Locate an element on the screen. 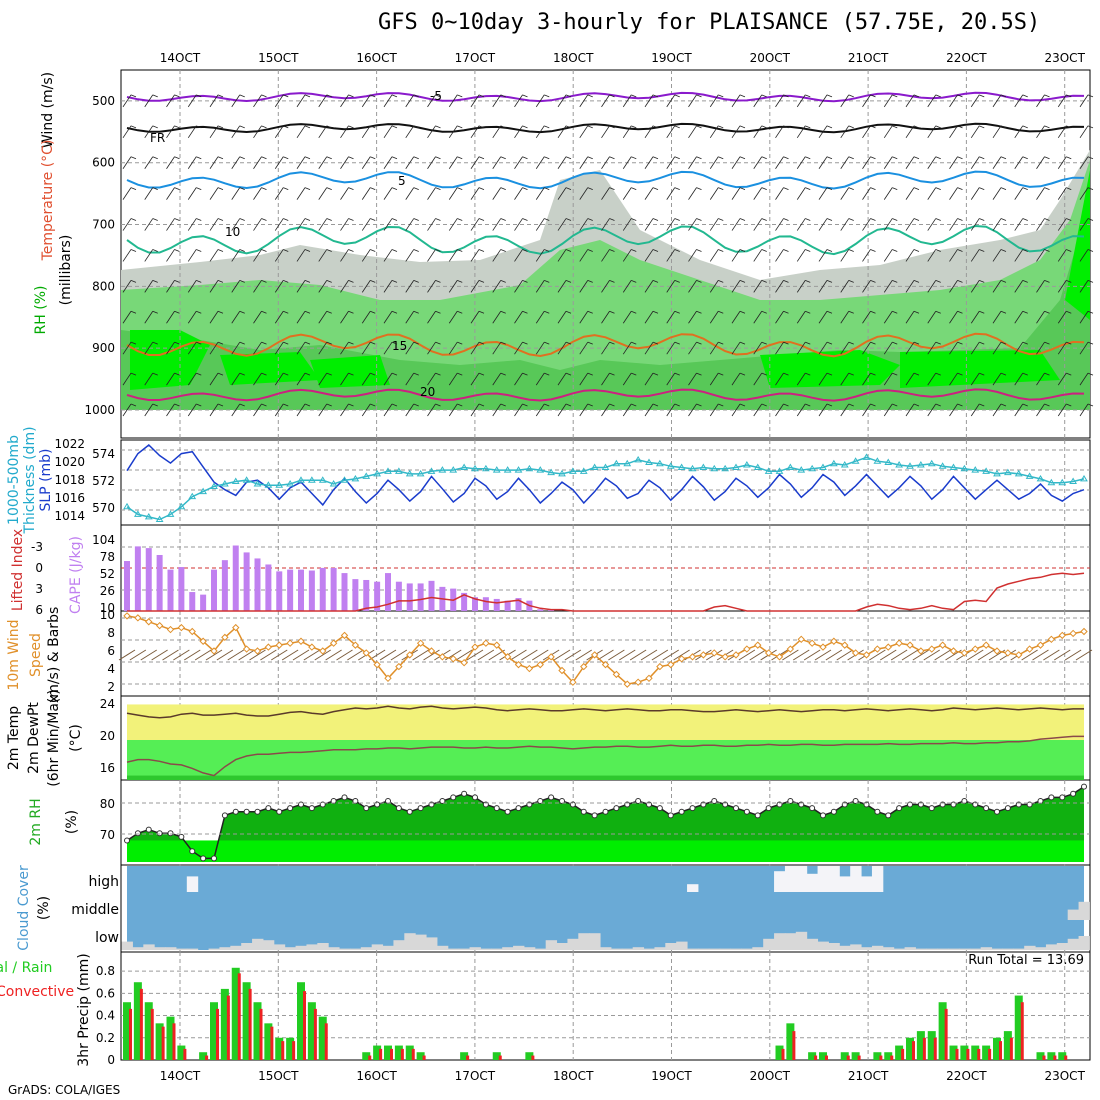  cloud-axis-label: Cloud Cover is located at coordinates (24, 908).